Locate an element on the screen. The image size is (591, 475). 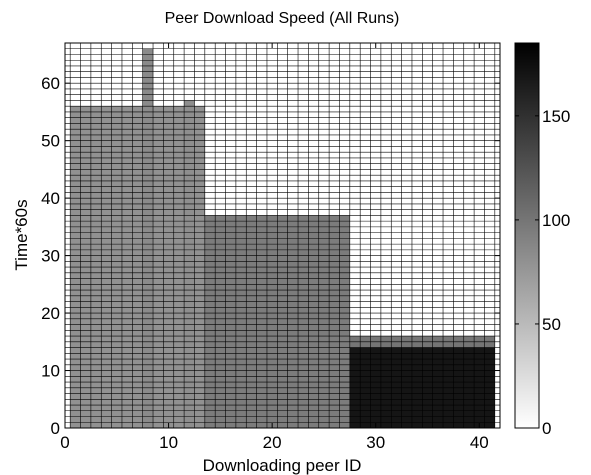
colorbar-tick-label: 0 is located at coordinates (546, 428).